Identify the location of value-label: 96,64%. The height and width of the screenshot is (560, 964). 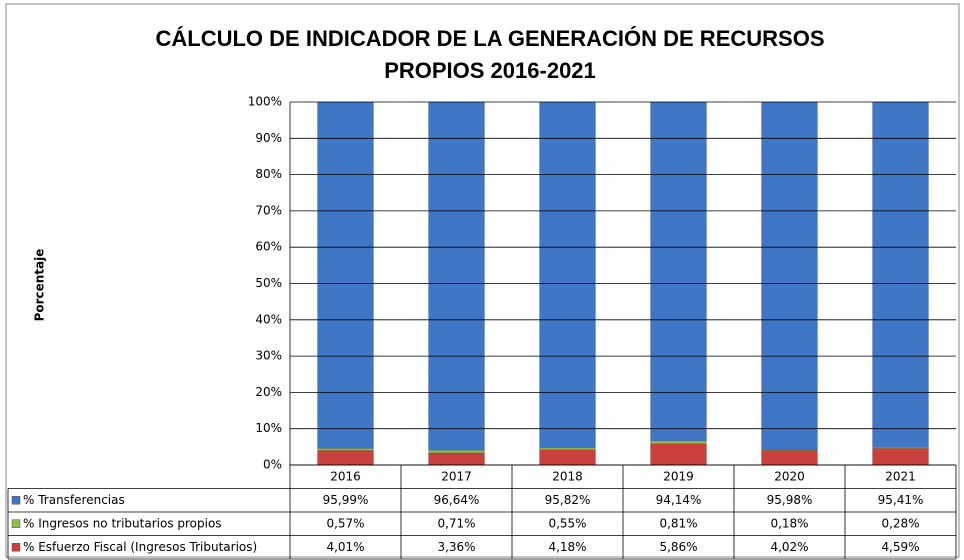
(457, 500).